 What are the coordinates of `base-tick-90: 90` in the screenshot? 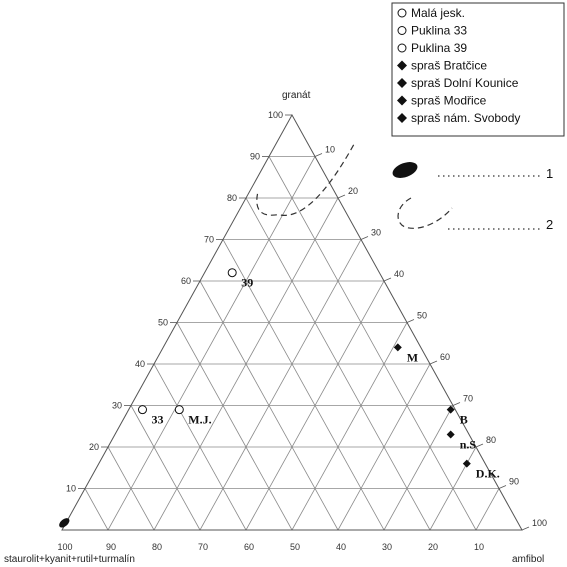 It's located at (111, 547).